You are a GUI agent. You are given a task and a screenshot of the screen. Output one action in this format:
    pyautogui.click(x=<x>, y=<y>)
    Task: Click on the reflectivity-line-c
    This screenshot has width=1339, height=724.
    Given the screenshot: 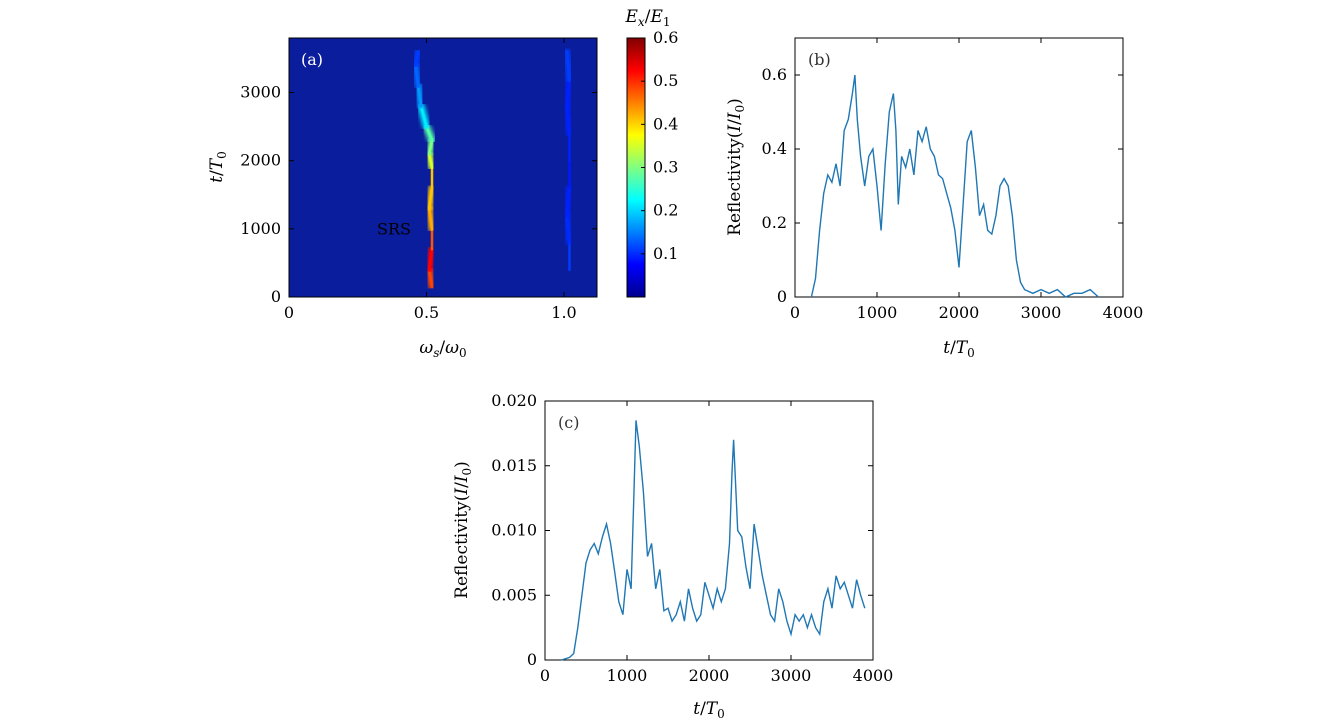 What is the action you would take?
    pyautogui.click(x=713, y=540)
    